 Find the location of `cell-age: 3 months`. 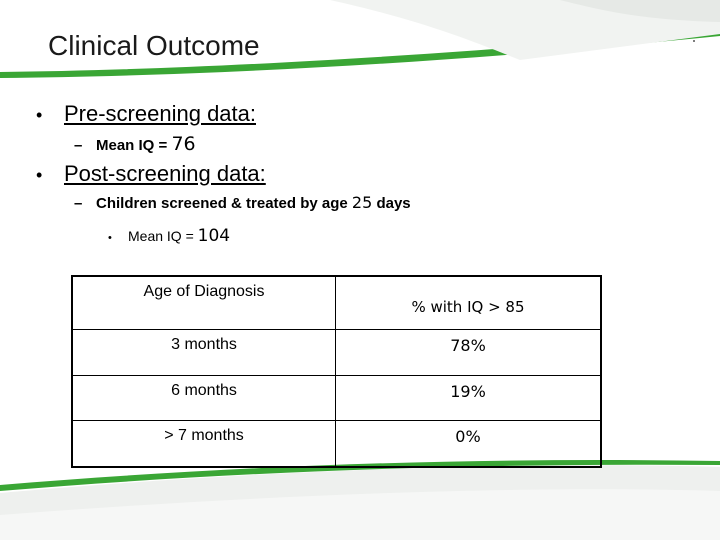

cell-age: 3 months is located at coordinates (203, 352).